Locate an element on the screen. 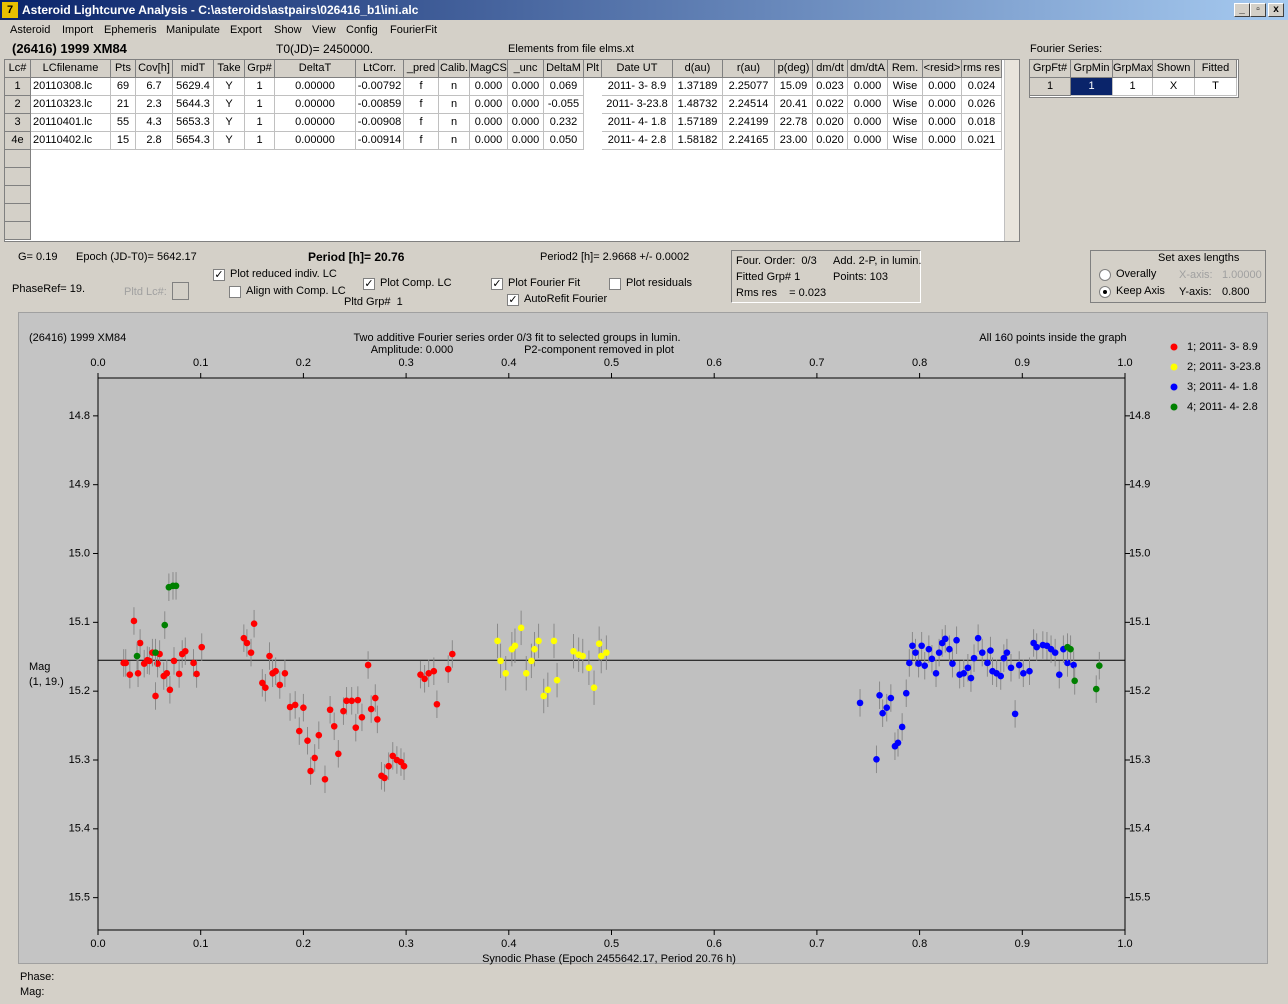 The image size is (1288, 1004). menu-item: Manipulate is located at coordinates (193, 30).